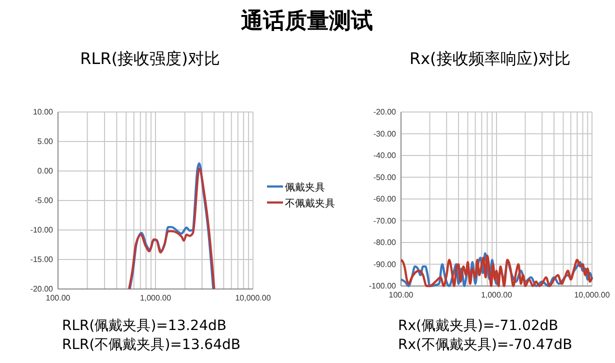 The width and height of the screenshot is (615, 363). What do you see at coordinates (385, 264) in the screenshot?
I see `y-tick-label: -90.00` at bounding box center [385, 264].